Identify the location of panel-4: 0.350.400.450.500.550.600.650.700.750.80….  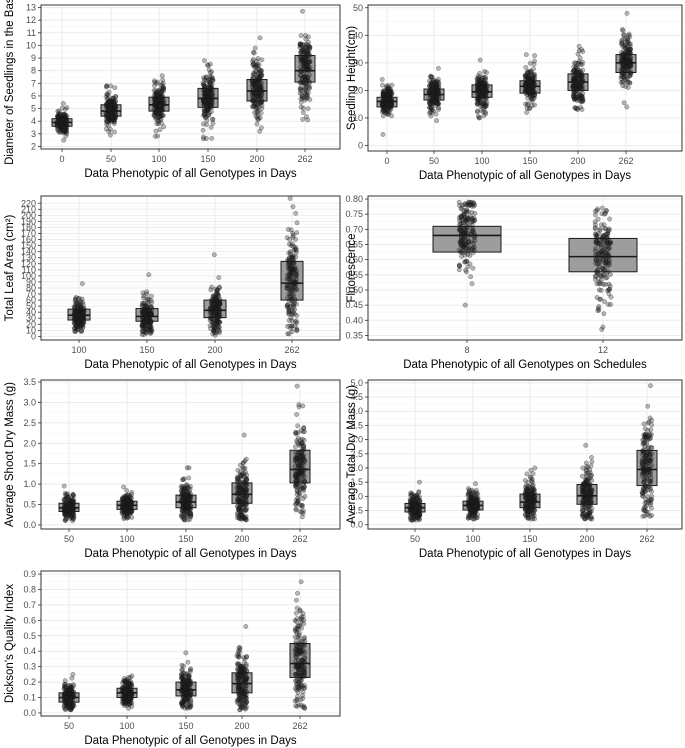
(514, 282).